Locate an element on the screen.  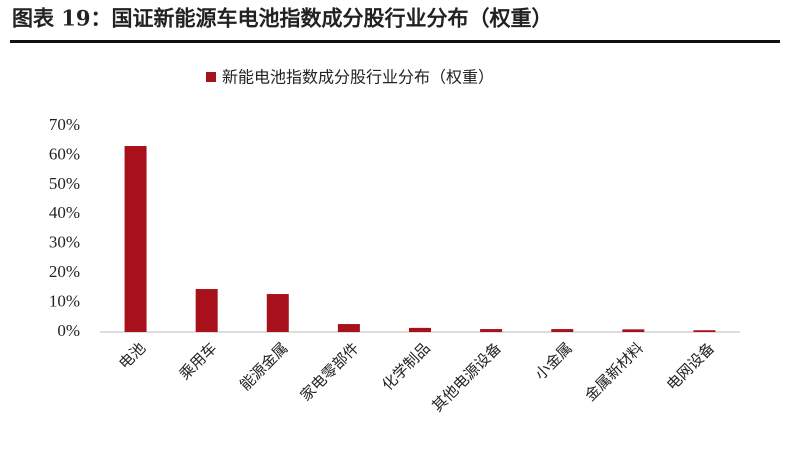
y-tick-label: 50% is located at coordinates (64, 183).